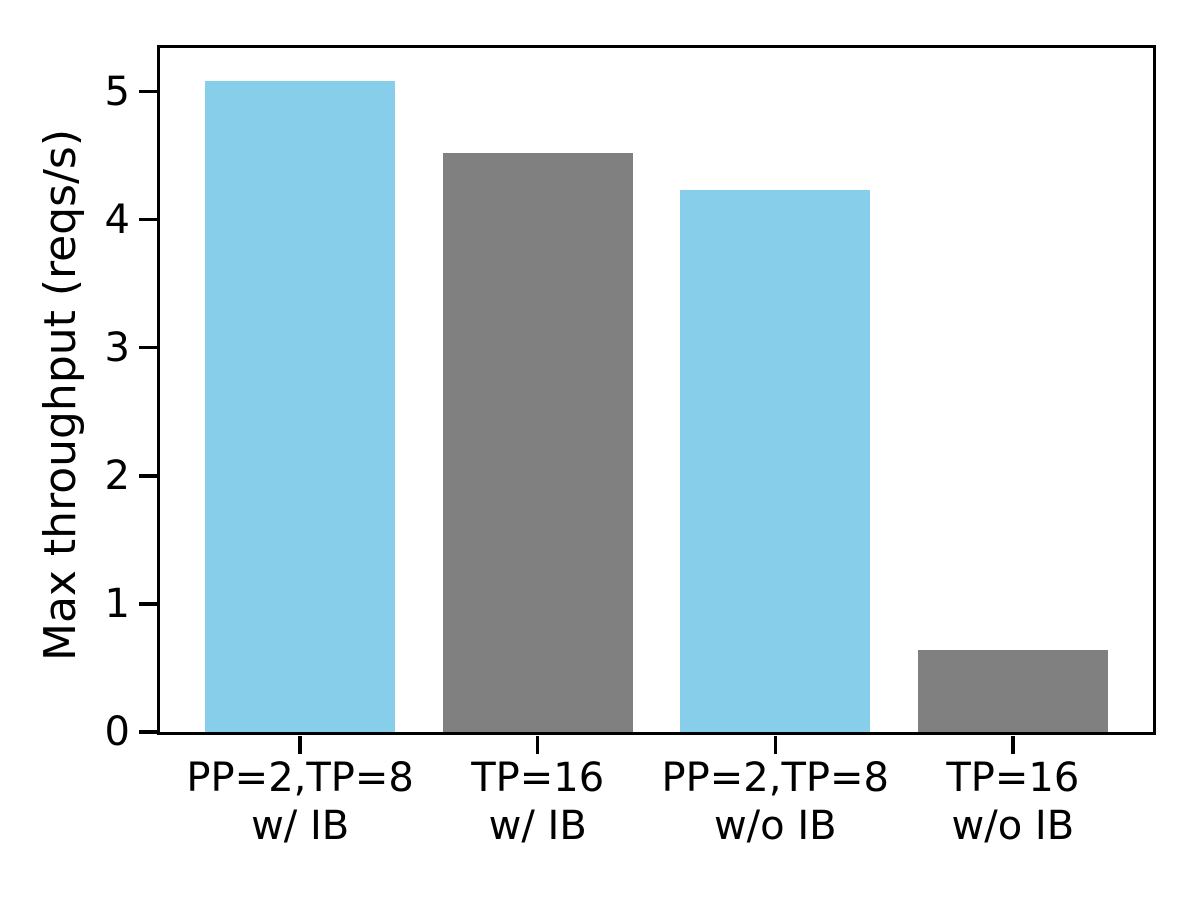  What do you see at coordinates (537, 802) in the screenshot?
I see `x-tick-label-1: TP=16 w/ IB` at bounding box center [537, 802].